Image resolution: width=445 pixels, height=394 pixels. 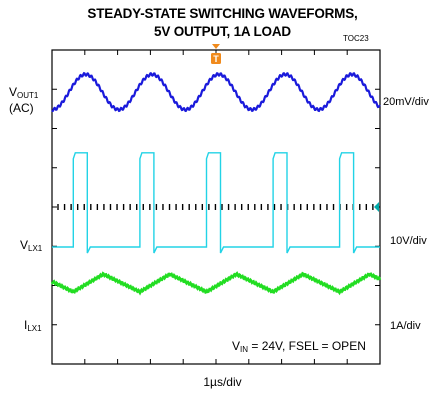 I want to click on trigger-arrow-icon, so click(x=216, y=46).